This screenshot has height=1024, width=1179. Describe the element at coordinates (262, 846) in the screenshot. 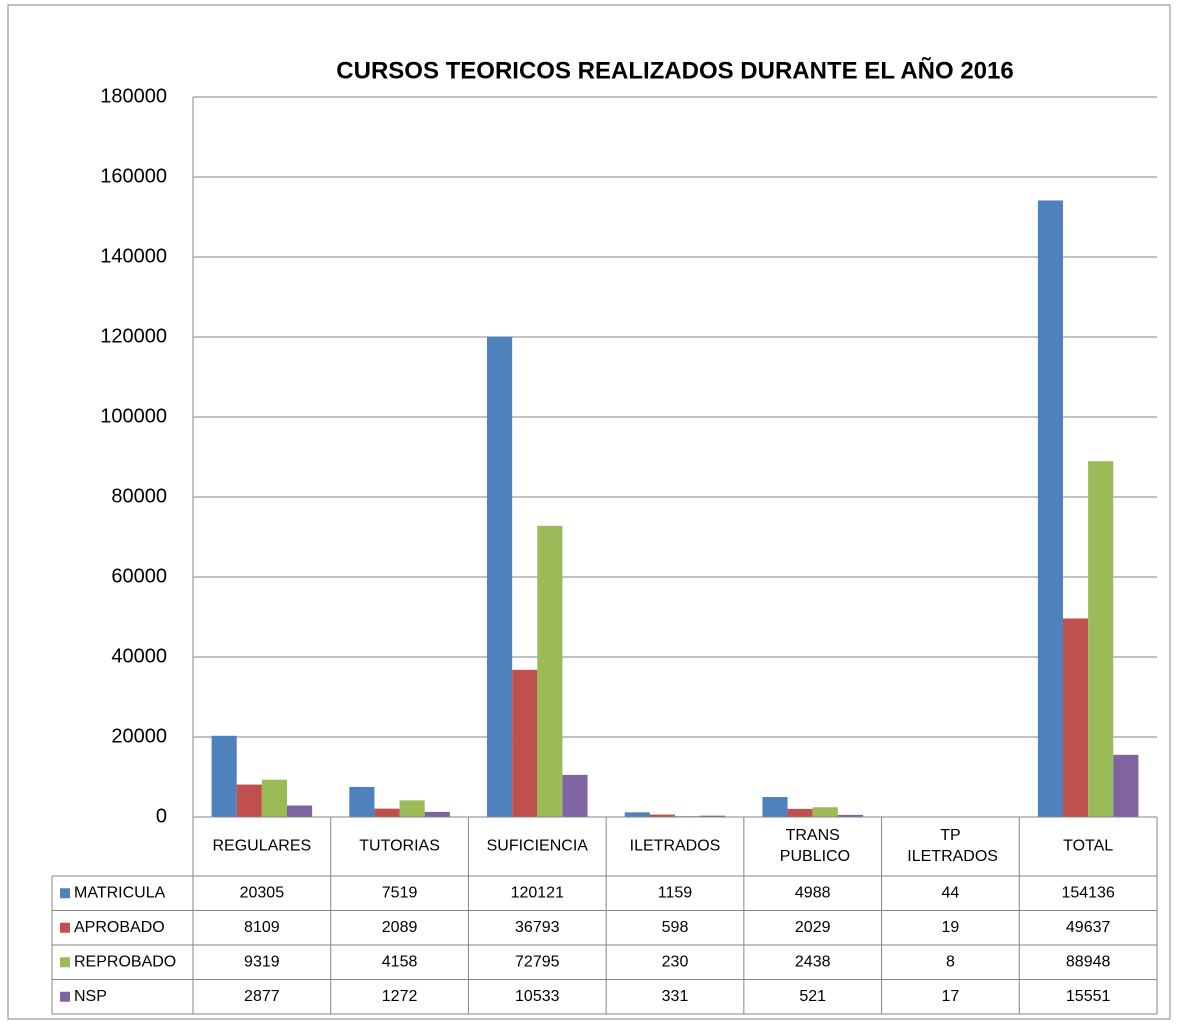

I see `x-tick-label: REGULARES` at that location.